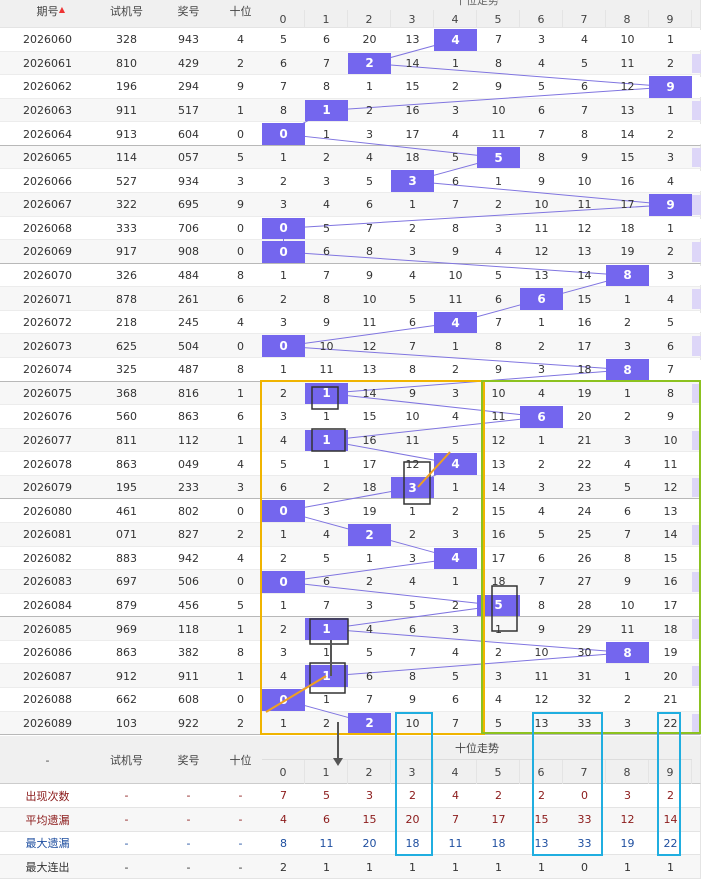 The width and height of the screenshot is (701, 879). Describe the element at coordinates (188, 110) in the screenshot. I see `draw: 517` at that location.